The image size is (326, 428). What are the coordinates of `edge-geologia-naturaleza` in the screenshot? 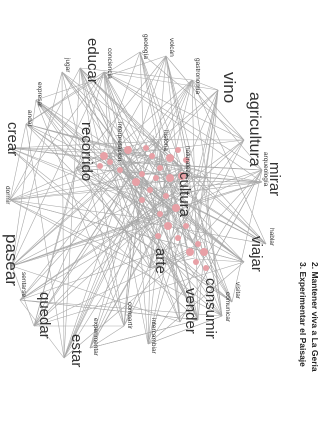 It's located at (161, 110).